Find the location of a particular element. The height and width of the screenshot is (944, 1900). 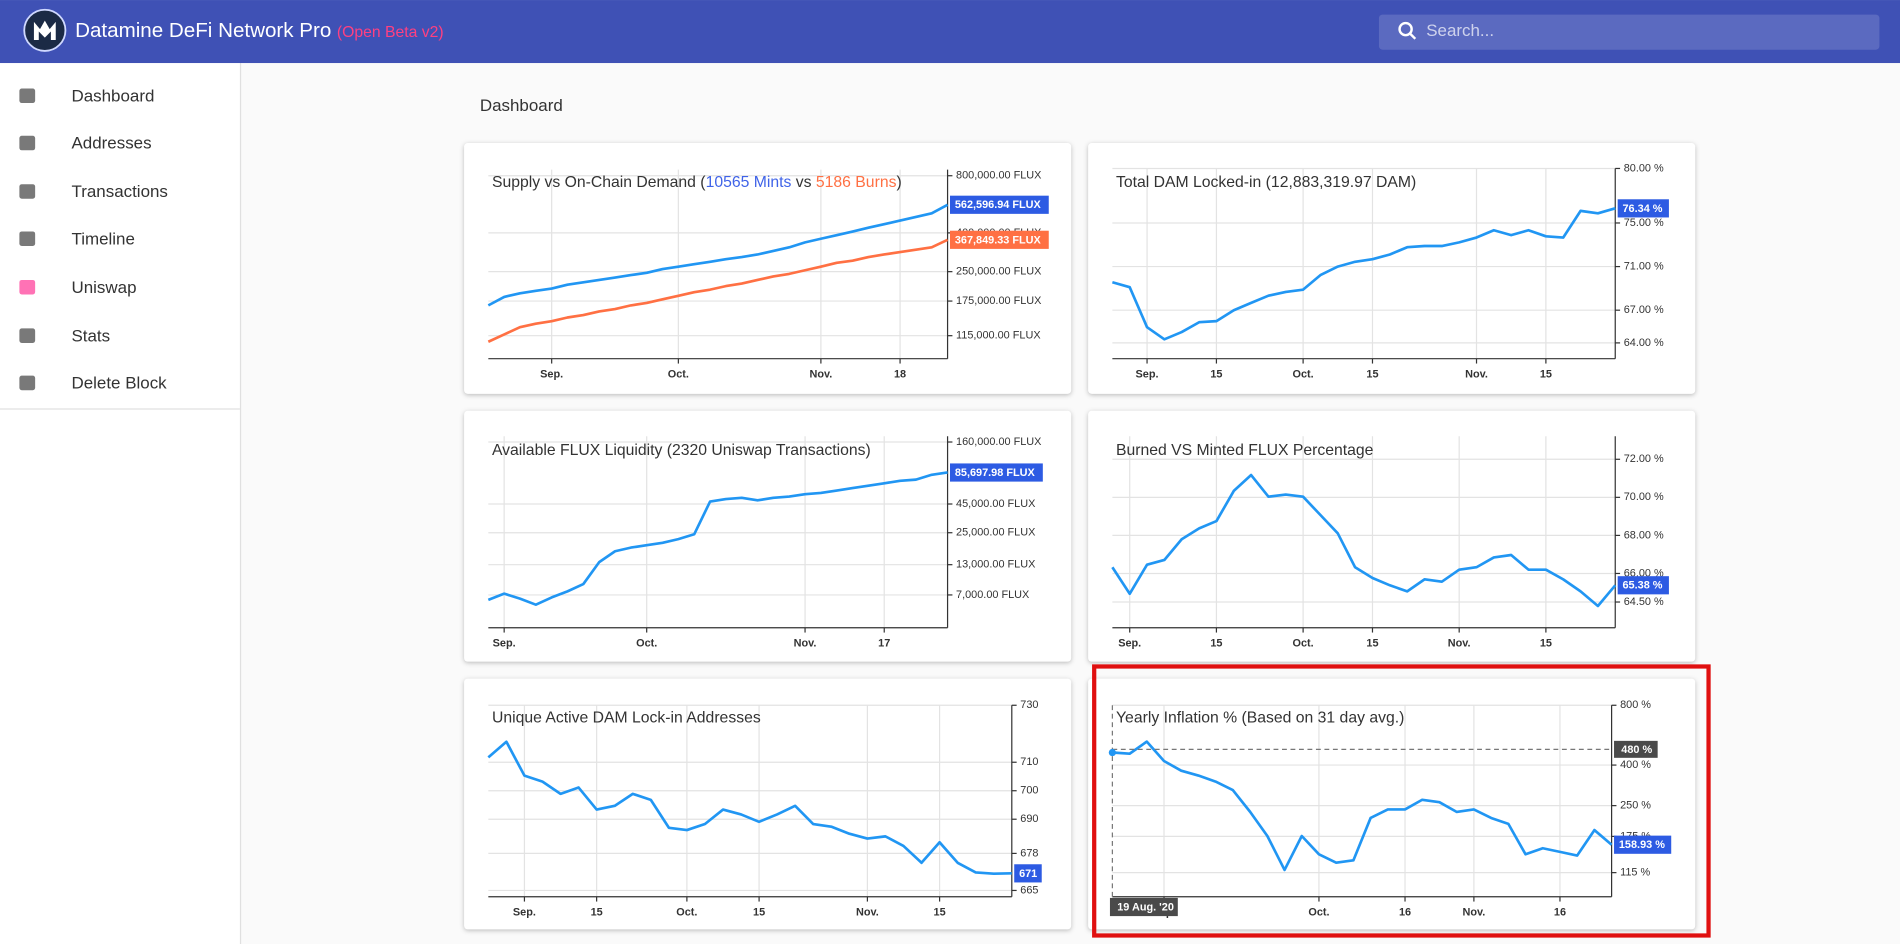

nav-label: Transactions is located at coordinates (119, 191).